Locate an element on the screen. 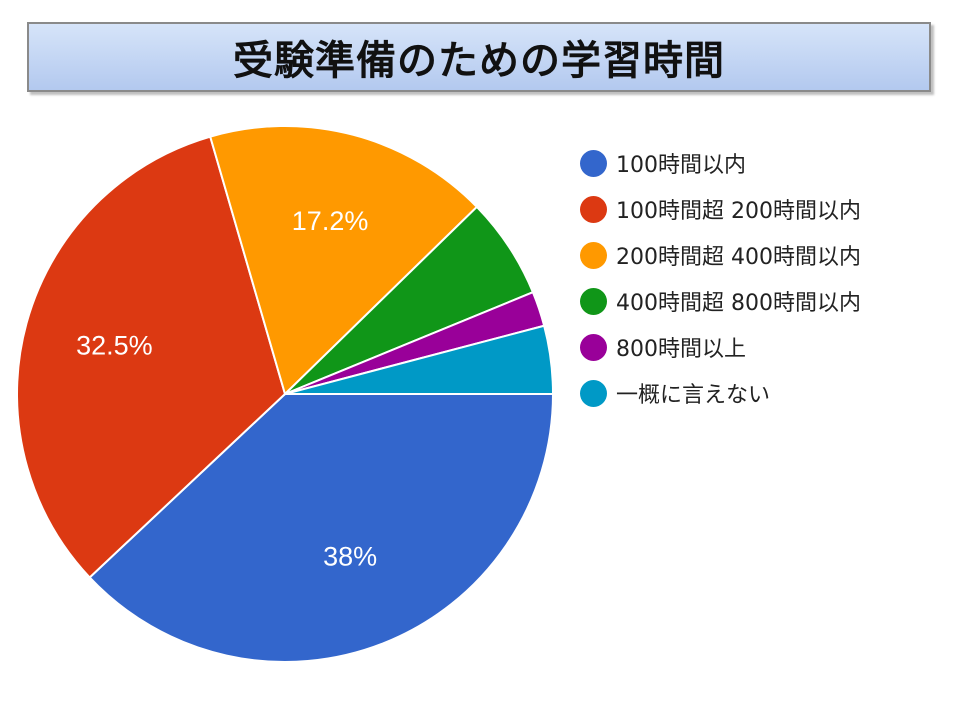 The height and width of the screenshot is (720, 960). legend-item-1: 100時間以内 is located at coordinates (760, 163).